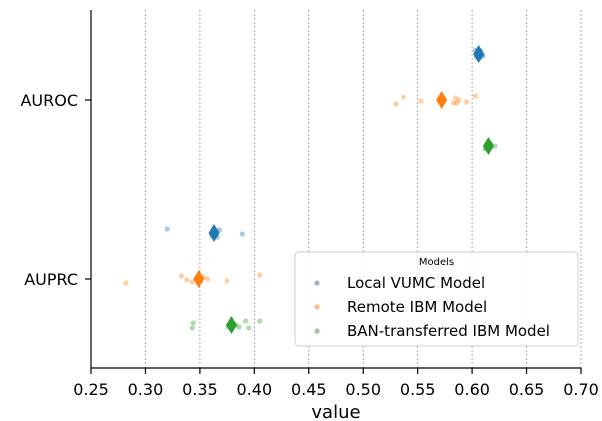  What do you see at coordinates (363, 389) in the screenshot?
I see `x-tick-label: 0.50` at bounding box center [363, 389].